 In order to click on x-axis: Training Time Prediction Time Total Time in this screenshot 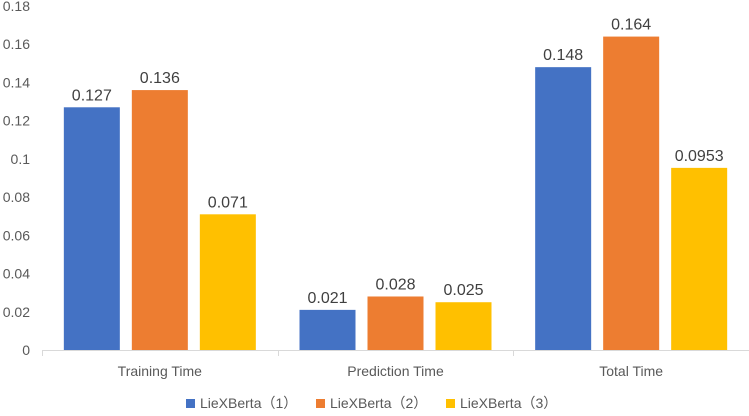, I will do `click(395, 364)`.